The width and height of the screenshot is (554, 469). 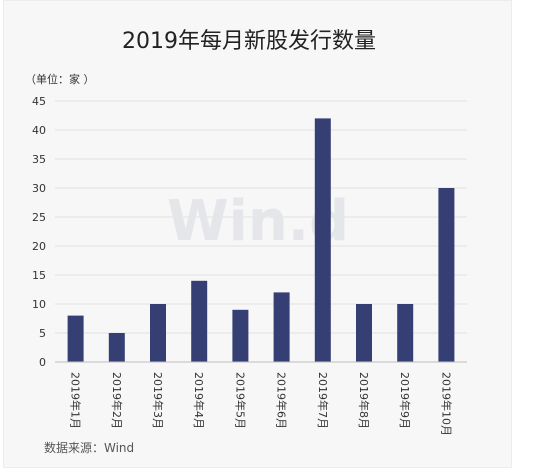 What do you see at coordinates (405, 400) in the screenshot?
I see `x-tick-label: 2019年9月` at bounding box center [405, 400].